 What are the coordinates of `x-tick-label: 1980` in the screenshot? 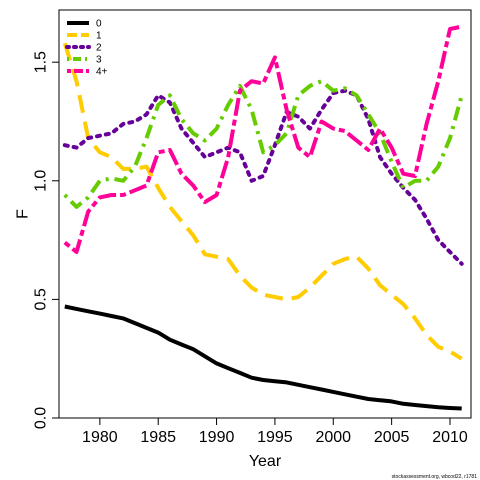 It's located at (100, 437).